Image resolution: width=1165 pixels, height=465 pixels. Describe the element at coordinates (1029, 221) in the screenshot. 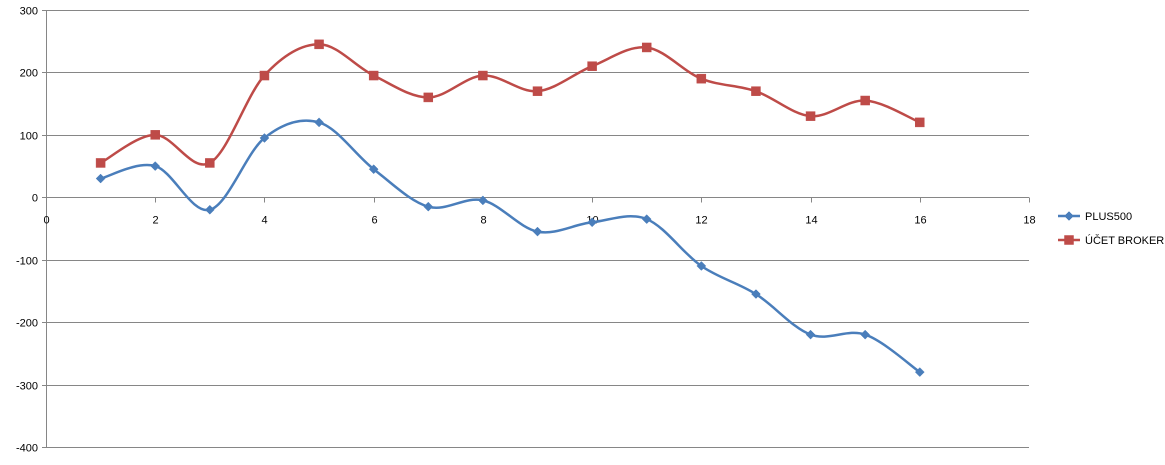

I see `x-tick-label: 18` at that location.